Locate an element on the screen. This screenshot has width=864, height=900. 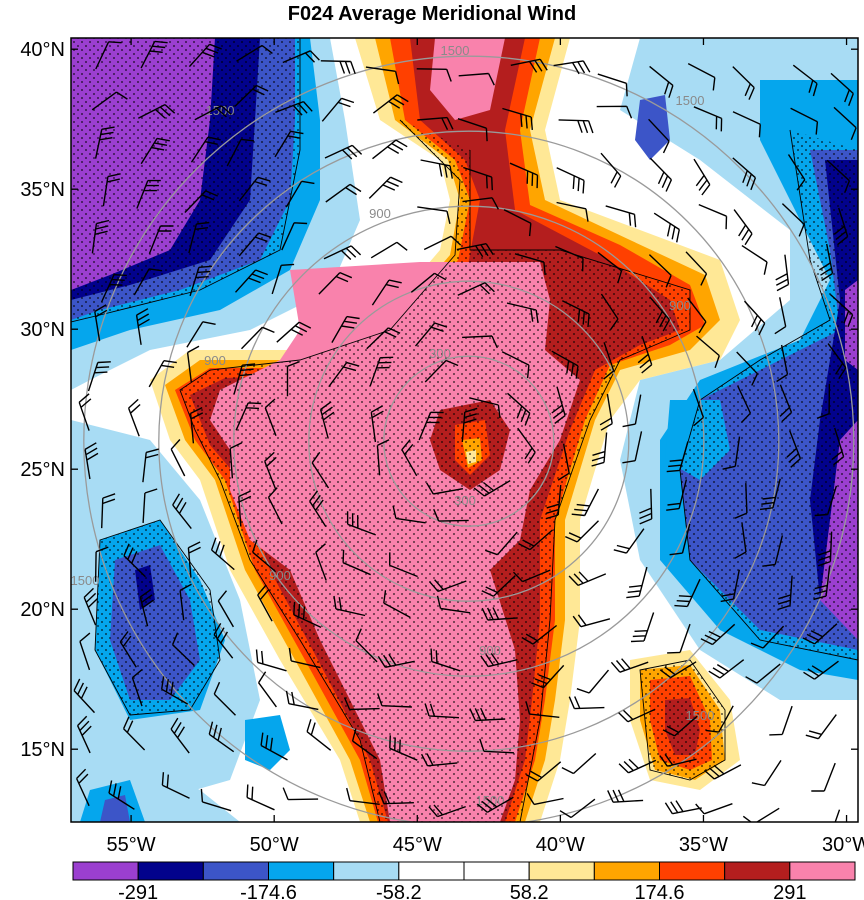
ring-label: 900 is located at coordinates (490, 650).